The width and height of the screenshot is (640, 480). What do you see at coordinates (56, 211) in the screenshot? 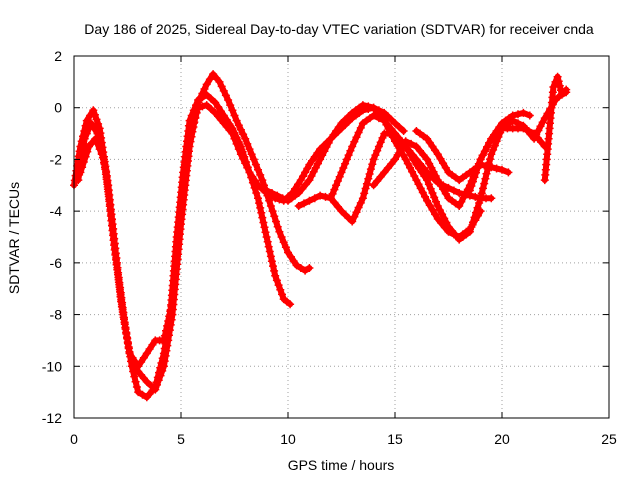
I see `y-tick-label: -4` at bounding box center [56, 211].